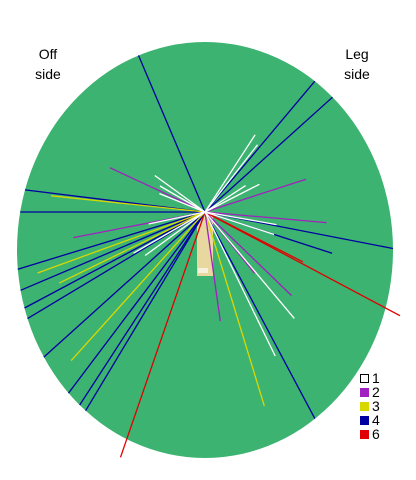  Describe the element at coordinates (48, 64) in the screenshot. I see `off-side-label: Off side` at that location.